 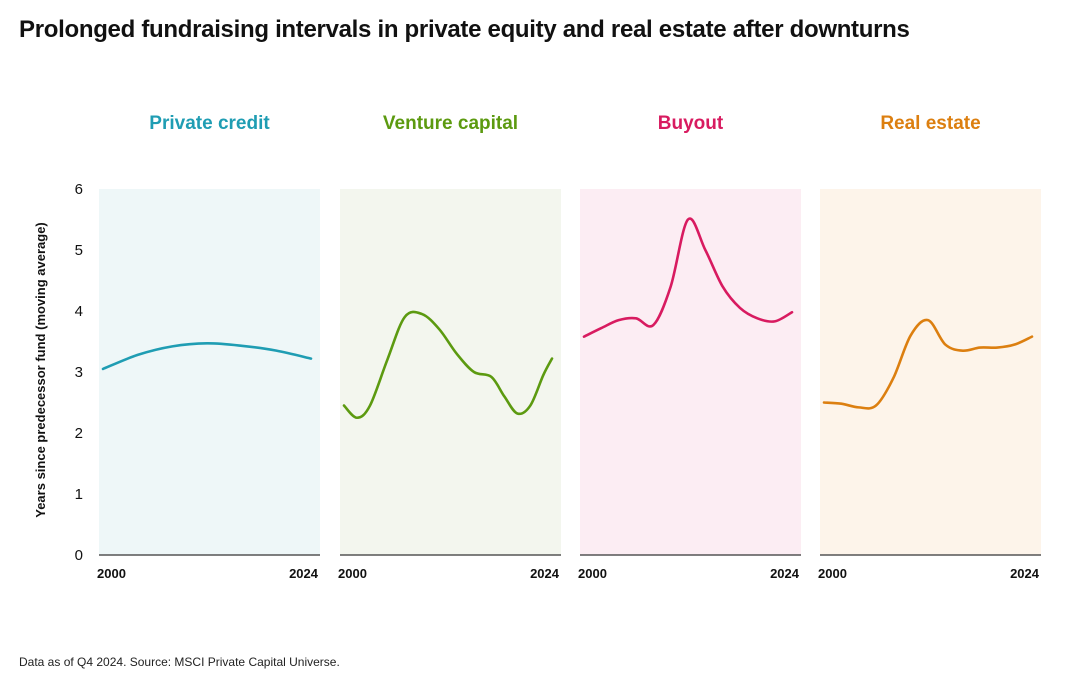 I want to click on y-tick-label: 4, so click(x=79, y=311).